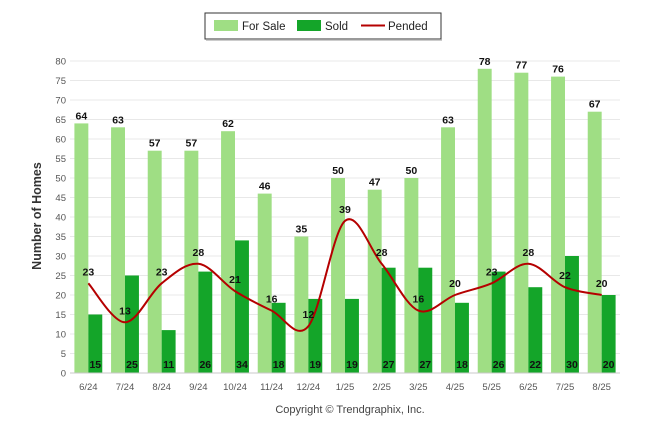  Describe the element at coordinates (408, 27) in the screenshot. I see `legend-label-pended: Pended` at that location.